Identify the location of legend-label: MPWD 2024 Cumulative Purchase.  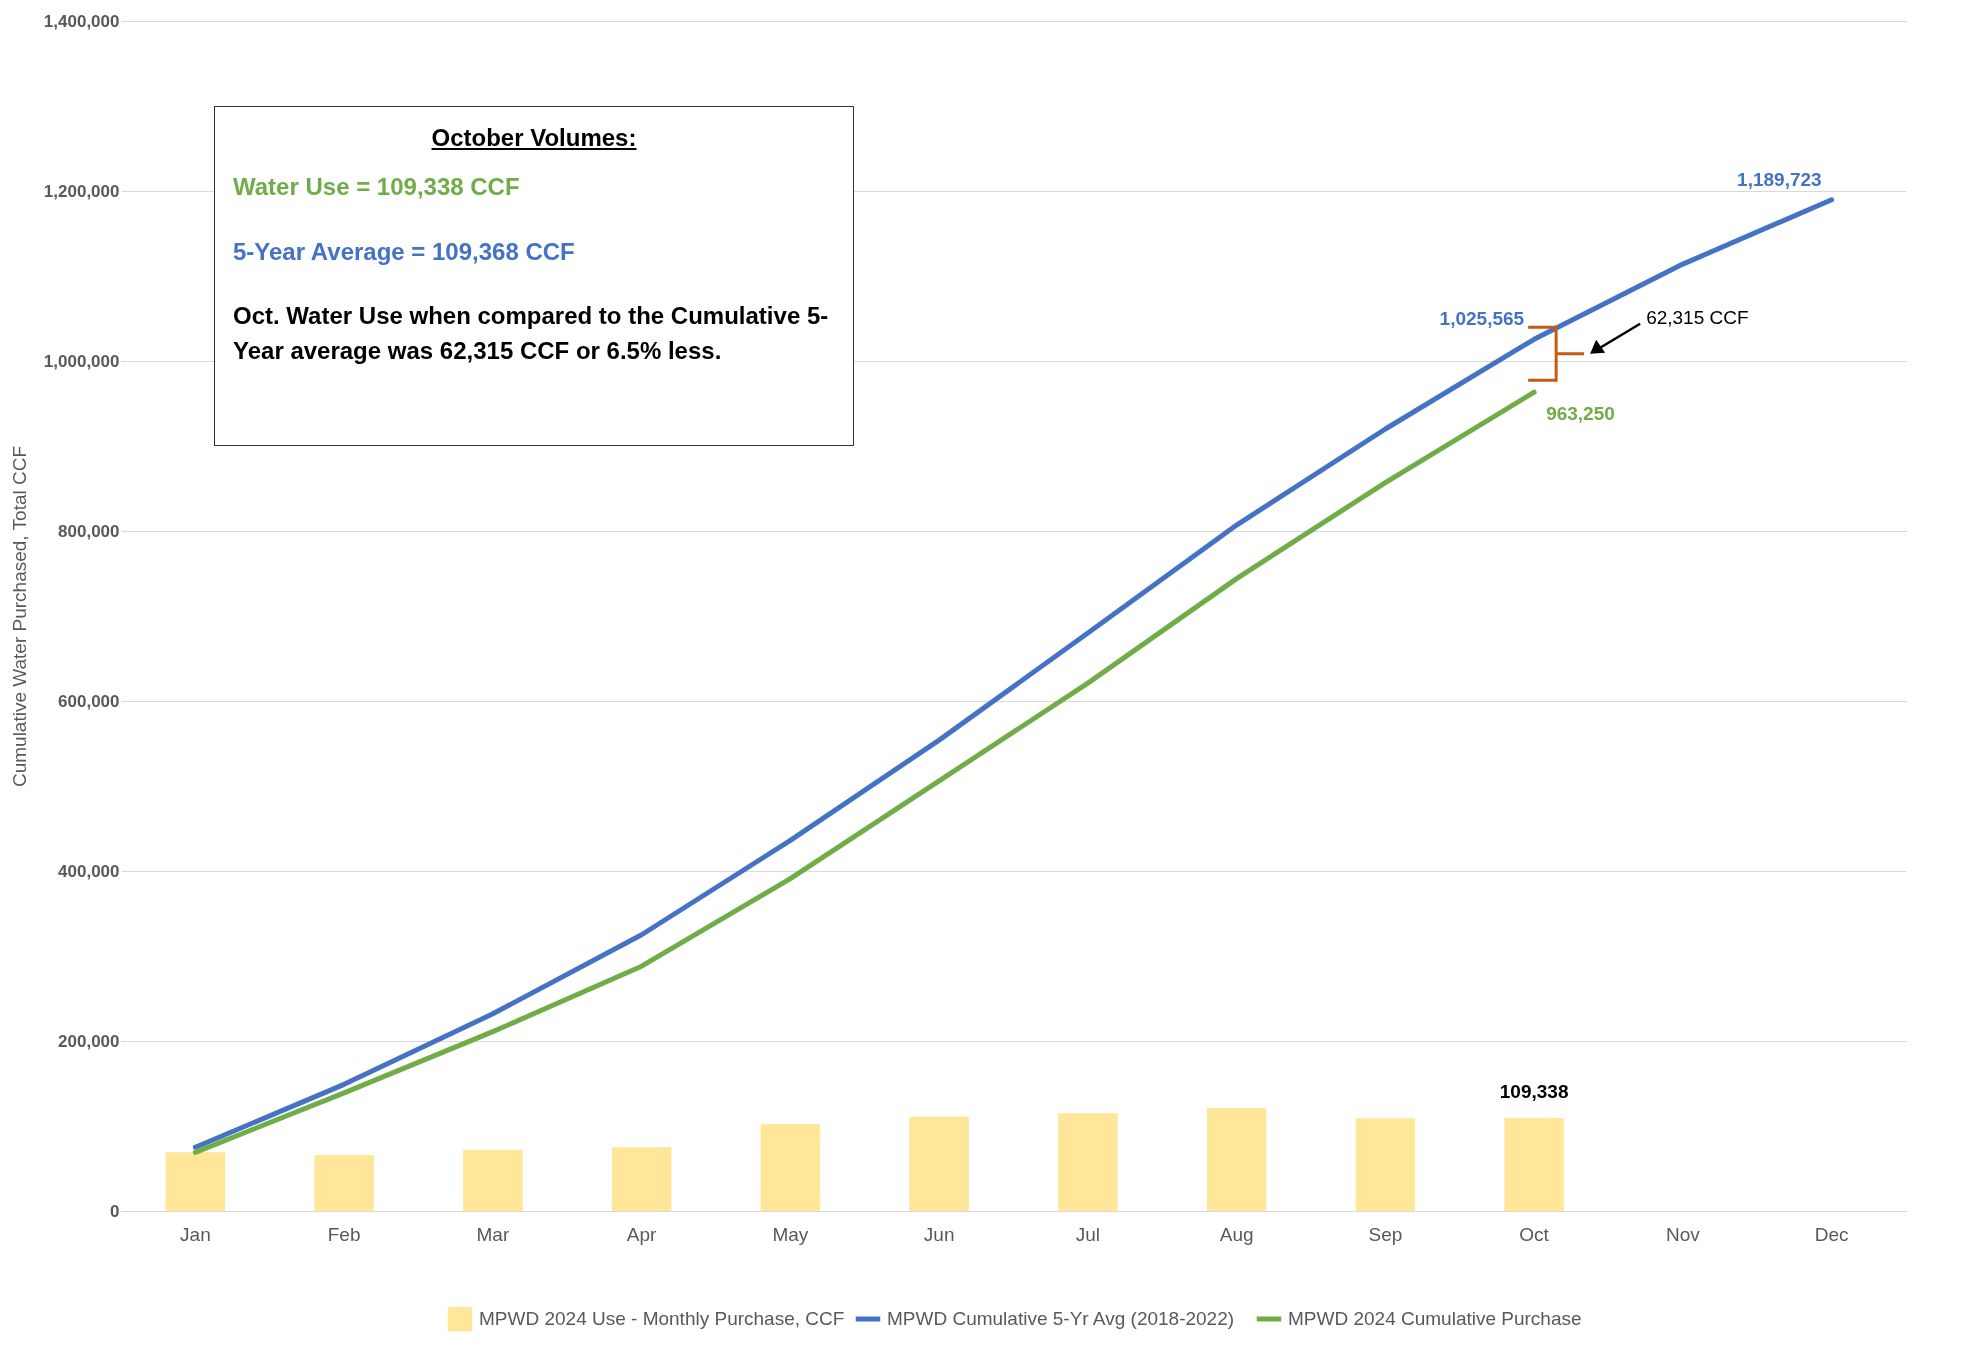
(1435, 1318).